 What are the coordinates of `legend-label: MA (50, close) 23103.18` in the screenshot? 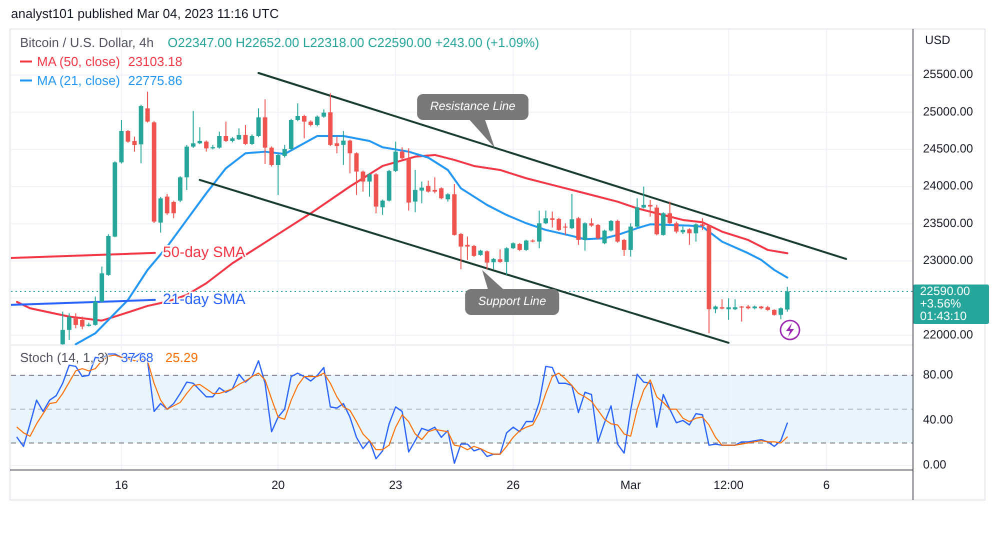 It's located at (109, 61).